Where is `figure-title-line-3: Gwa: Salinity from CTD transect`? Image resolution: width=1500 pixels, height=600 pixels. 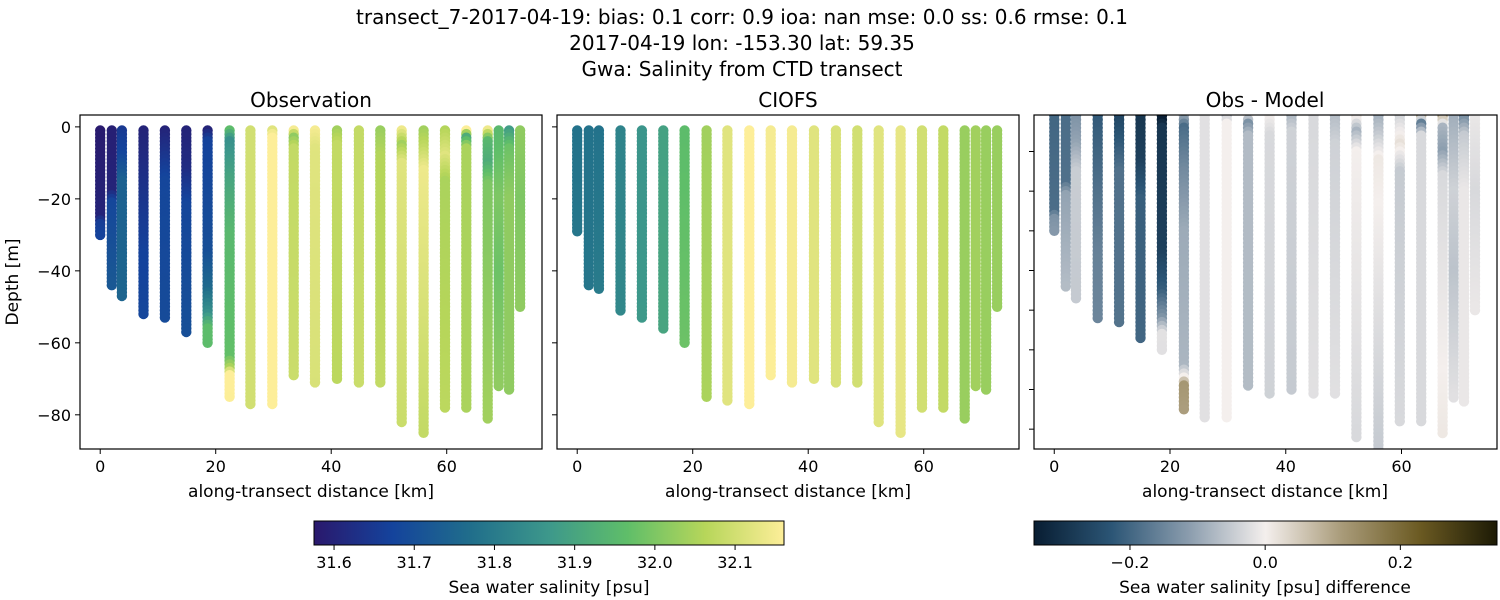 figure-title-line-3: Gwa: Salinity from CTD transect is located at coordinates (742, 69).